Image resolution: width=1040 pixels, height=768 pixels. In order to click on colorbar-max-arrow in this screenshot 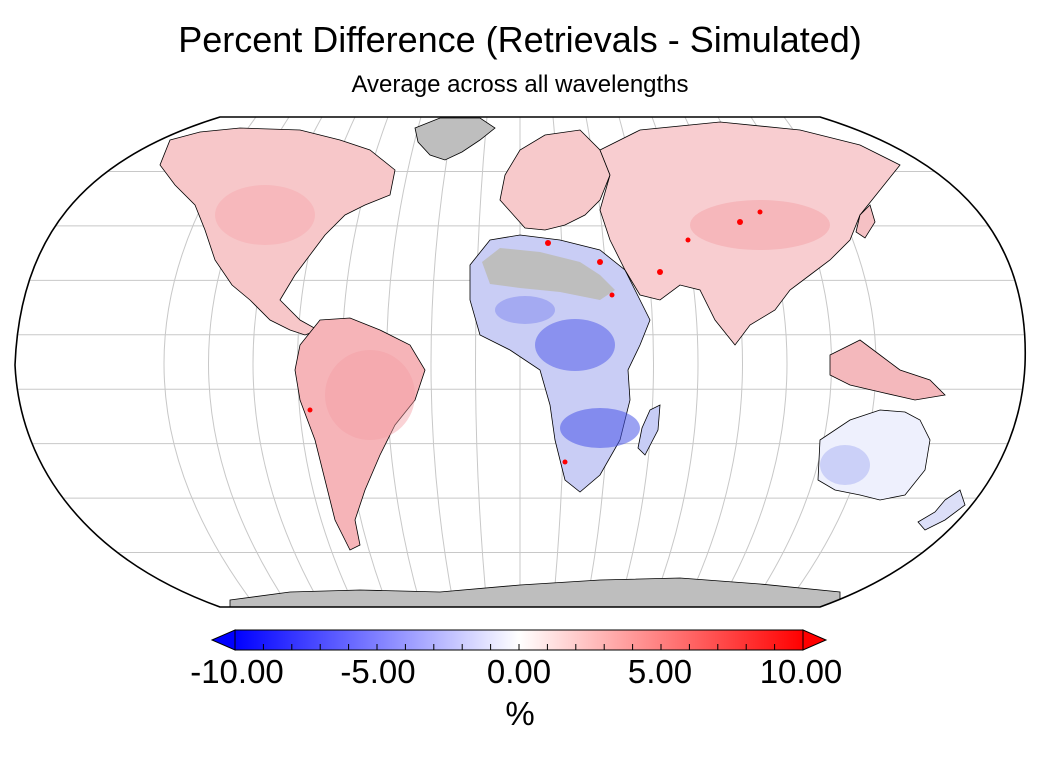, I will do `click(815, 640)`.